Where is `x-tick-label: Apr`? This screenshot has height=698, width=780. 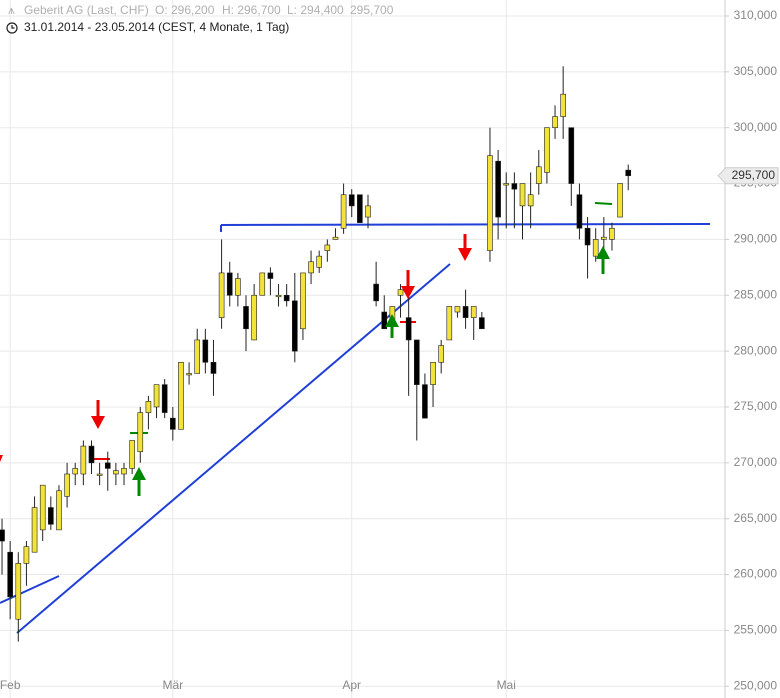 x-tick-label: Apr is located at coordinates (351, 685).